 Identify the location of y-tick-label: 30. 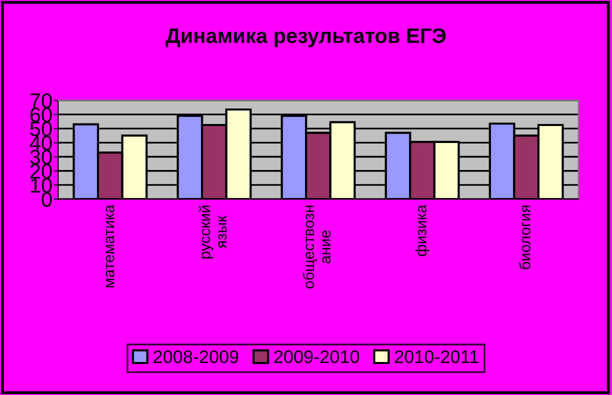
(41, 157).